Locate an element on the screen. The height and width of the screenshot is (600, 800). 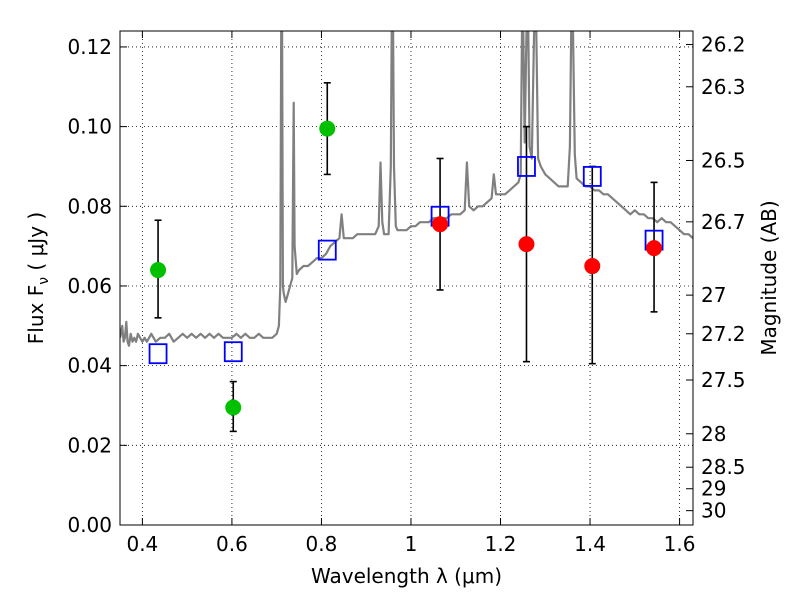
right-tick-label: 26.3 is located at coordinates (723, 87).